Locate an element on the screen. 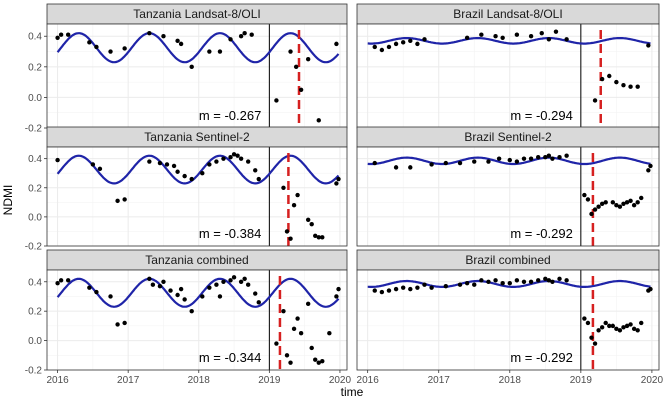 This screenshot has width=667, height=404. y-tick-label: 0.2 is located at coordinates (35, 312).